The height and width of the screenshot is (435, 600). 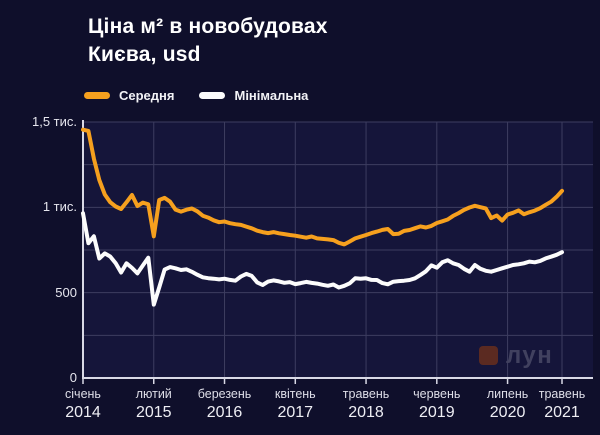 What do you see at coordinates (208, 41) in the screenshot?
I see `page-title: Ціна м² в новобудовах Києва, usd` at bounding box center [208, 41].